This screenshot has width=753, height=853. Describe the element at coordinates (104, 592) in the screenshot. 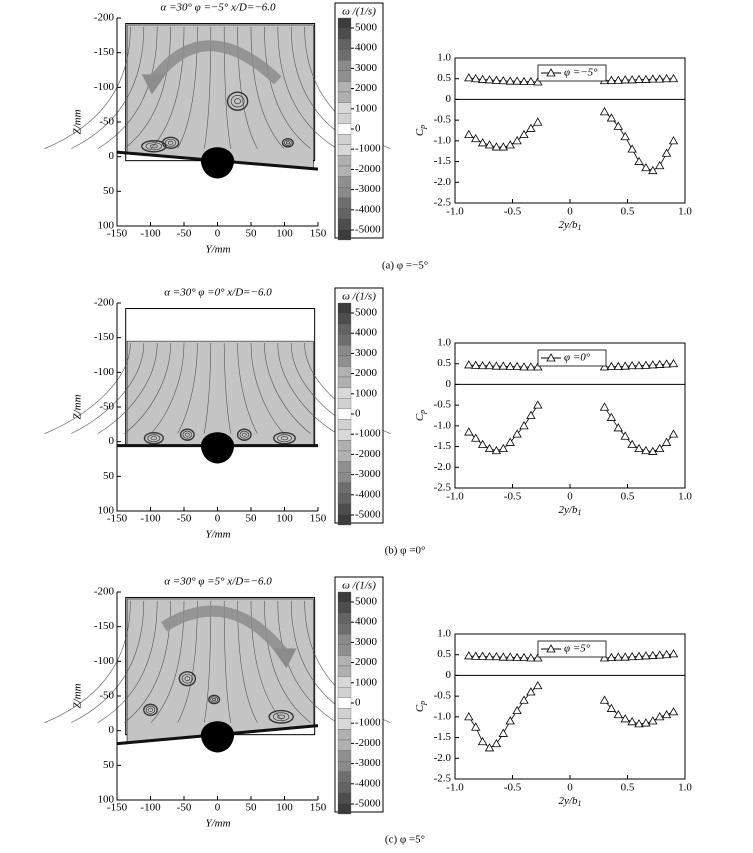

I see `y-tick-label: -200` at that location.